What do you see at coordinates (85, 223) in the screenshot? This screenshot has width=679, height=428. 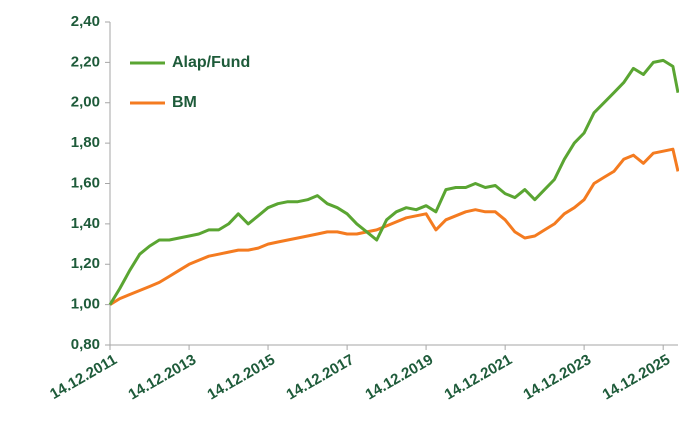 I see `y-tick-label: 1,40` at bounding box center [85, 223].